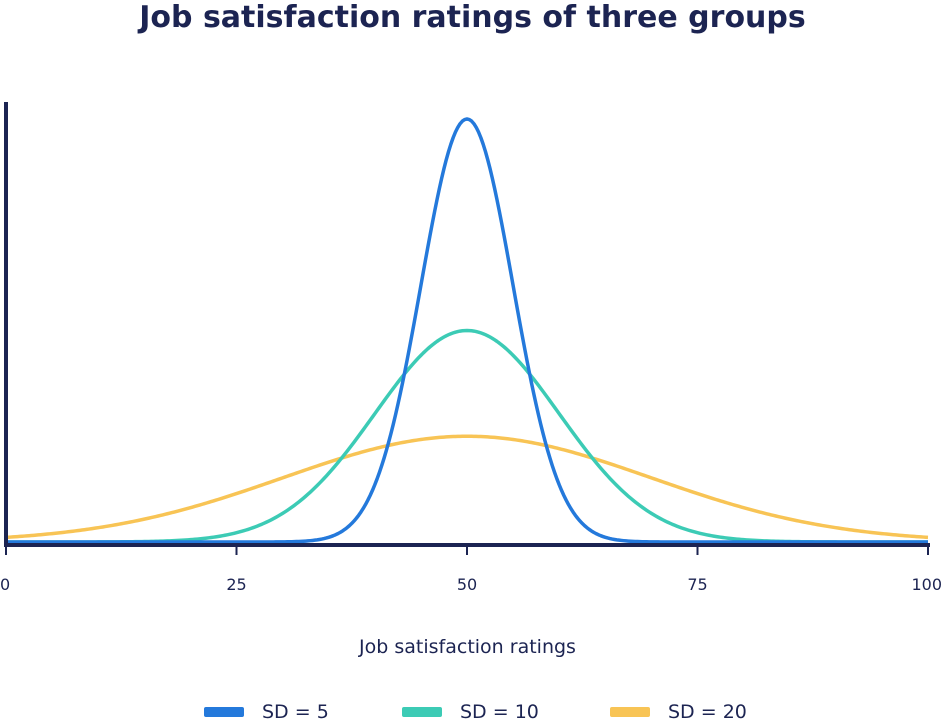  Describe the element at coordinates (467, 647) in the screenshot. I see `x-axis-label: Job satisfaction ratings` at that location.